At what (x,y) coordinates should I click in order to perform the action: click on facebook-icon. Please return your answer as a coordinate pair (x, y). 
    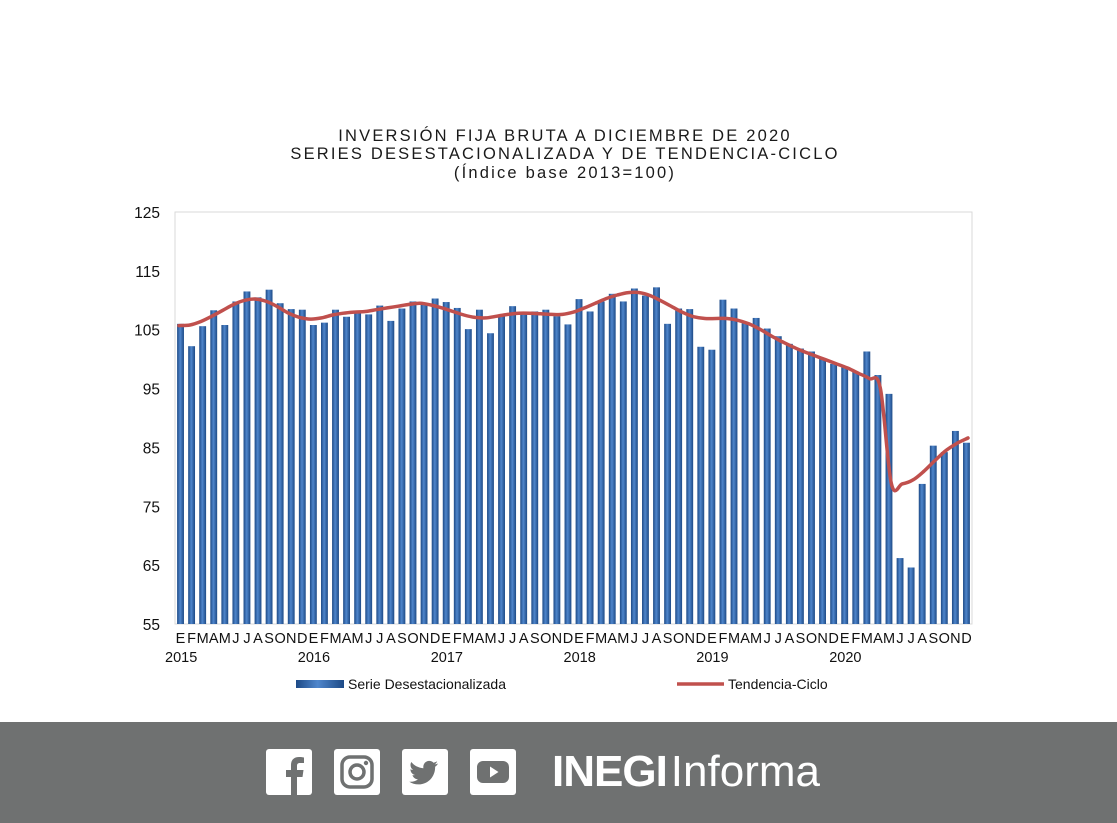
    Looking at the image, I should click on (289, 772).